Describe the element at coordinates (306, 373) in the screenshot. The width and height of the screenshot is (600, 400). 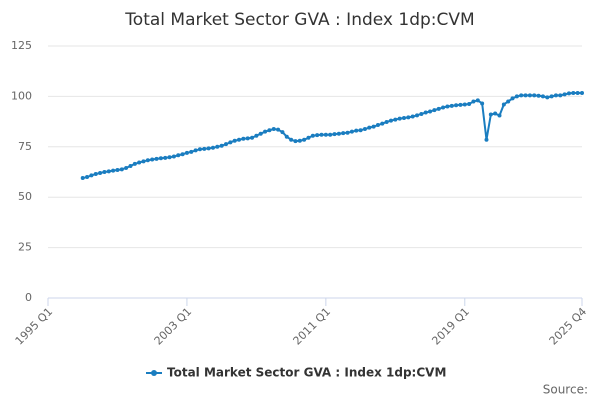
I see `legend-label: Total Market Sector GVA : Index 1dp:CVM` at that location.